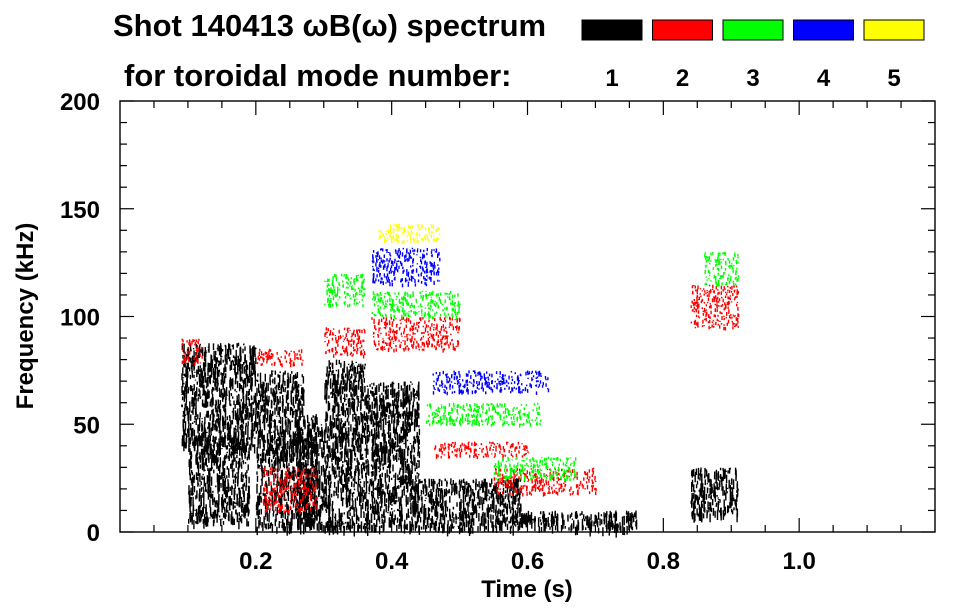 The height and width of the screenshot is (615, 963). I want to click on series-n4, so click(460, 321).